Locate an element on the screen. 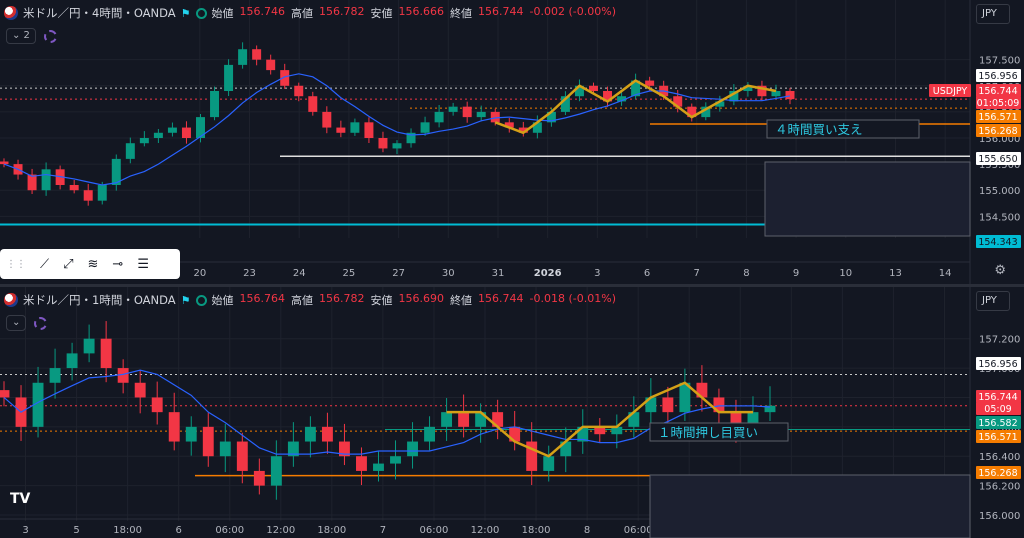  high-label: 高値 is located at coordinates (302, 300).